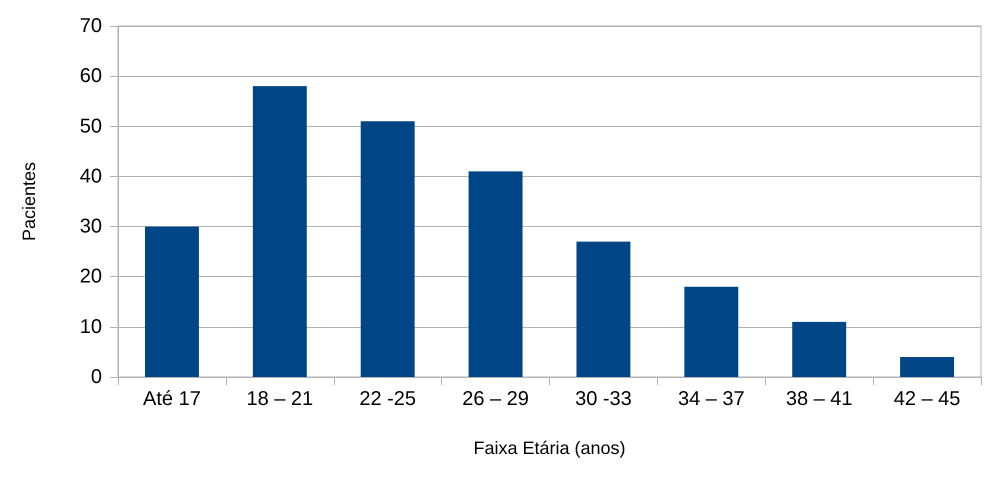 Image resolution: width=995 pixels, height=484 pixels. What do you see at coordinates (29, 202) in the screenshot?
I see `y-axis-title: Pacientes` at bounding box center [29, 202].